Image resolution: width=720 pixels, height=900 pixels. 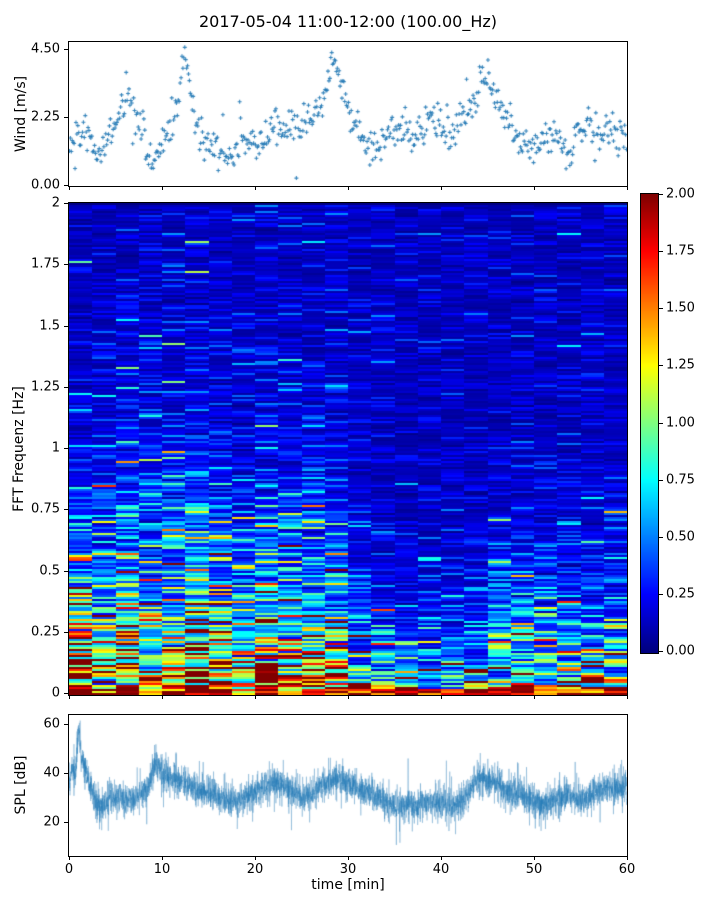 What do you see at coordinates (69, 869) in the screenshot?
I see `x-tick-label: 0` at bounding box center [69, 869].